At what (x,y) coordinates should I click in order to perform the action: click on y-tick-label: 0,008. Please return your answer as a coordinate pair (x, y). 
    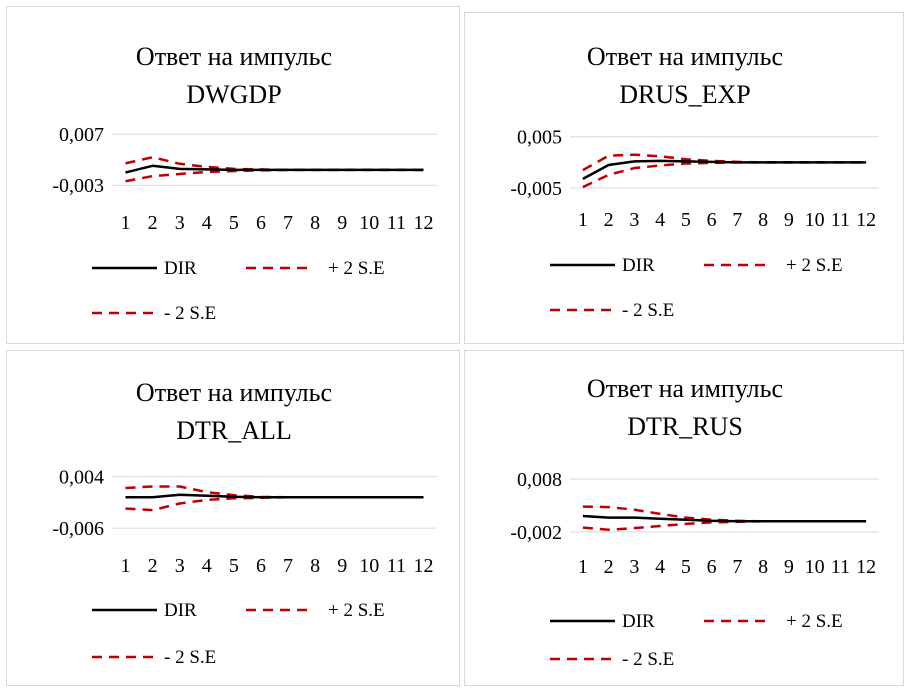
    Looking at the image, I should click on (539, 480).